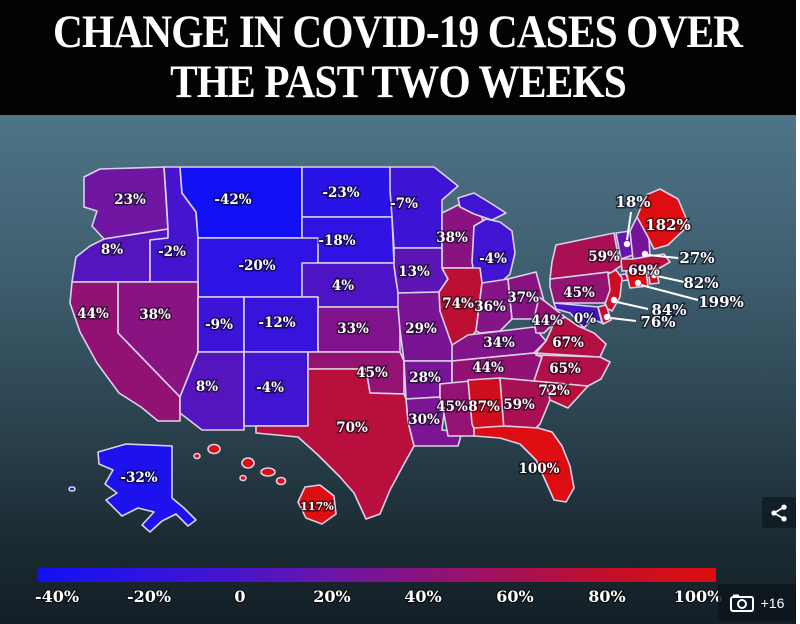  Describe the element at coordinates (336, 241) in the screenshot. I see `state-label-sd: -18%` at that location.